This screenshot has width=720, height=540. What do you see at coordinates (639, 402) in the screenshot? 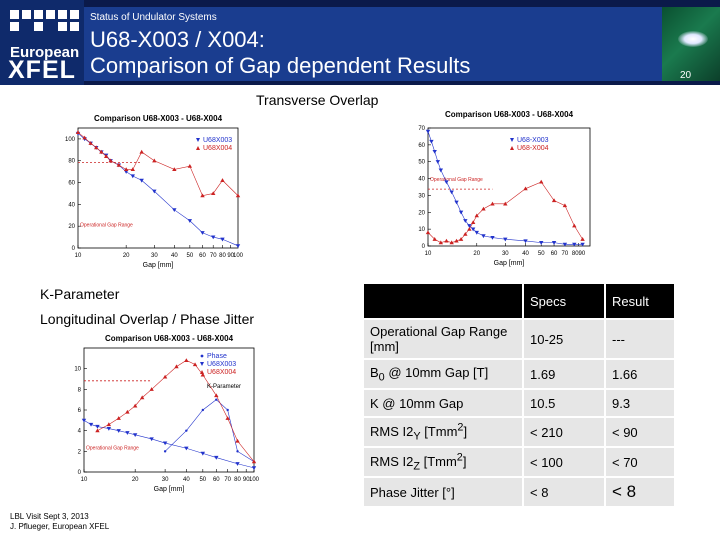
I see `table-cell-result: 9.3` at bounding box center [639, 402].